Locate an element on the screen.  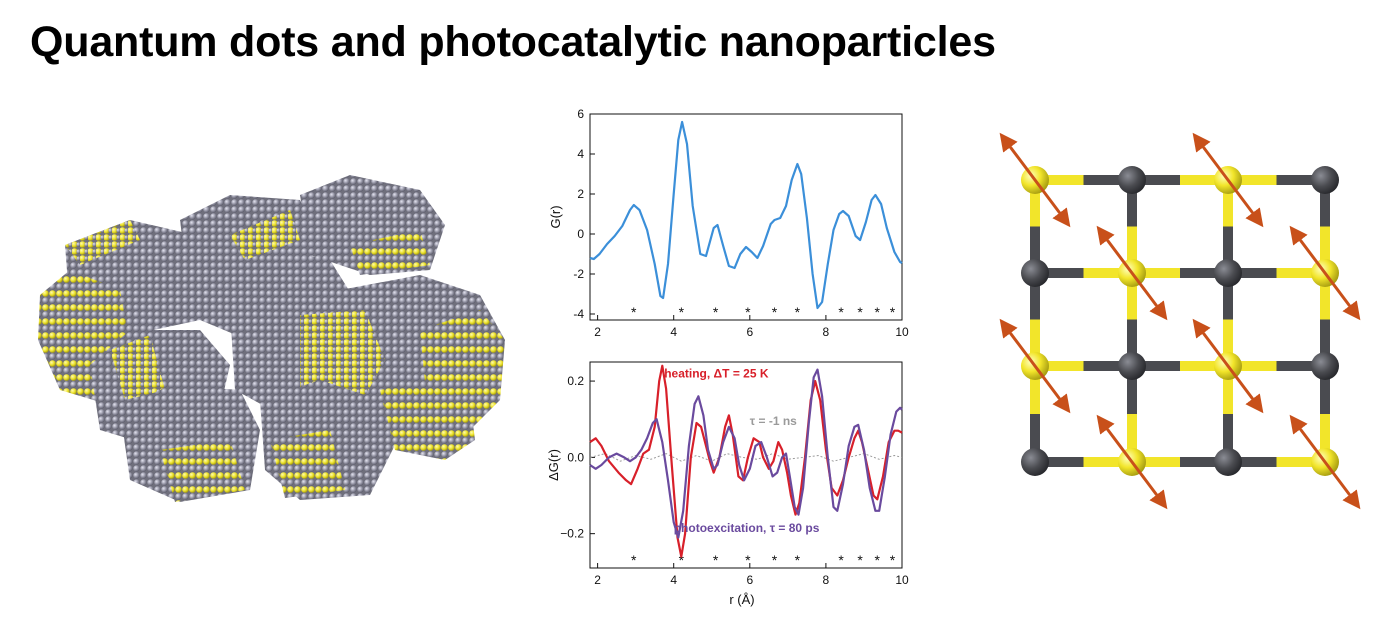
y-tick-label: 0.0 is located at coordinates (575, 457).